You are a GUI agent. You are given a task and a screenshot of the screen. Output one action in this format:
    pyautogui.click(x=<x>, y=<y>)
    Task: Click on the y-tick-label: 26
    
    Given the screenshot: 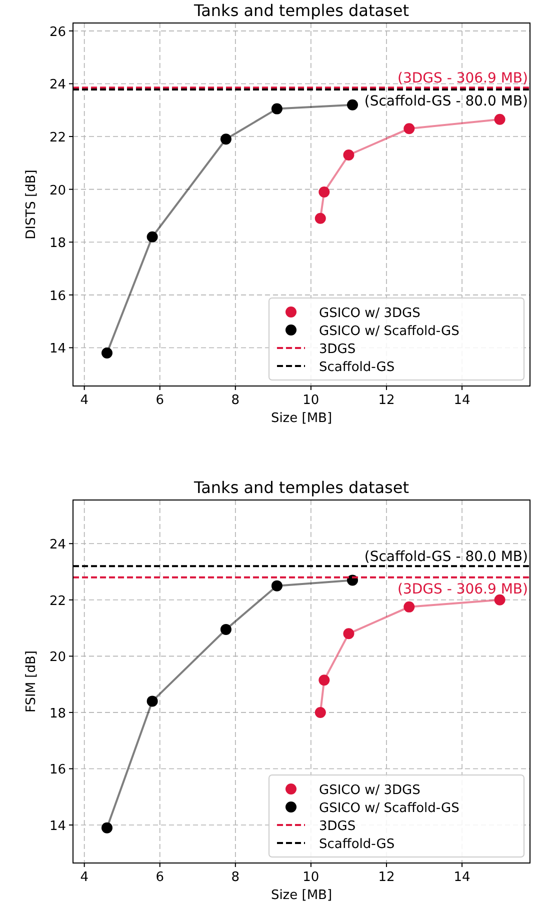 What is the action you would take?
    pyautogui.click(x=57, y=32)
    